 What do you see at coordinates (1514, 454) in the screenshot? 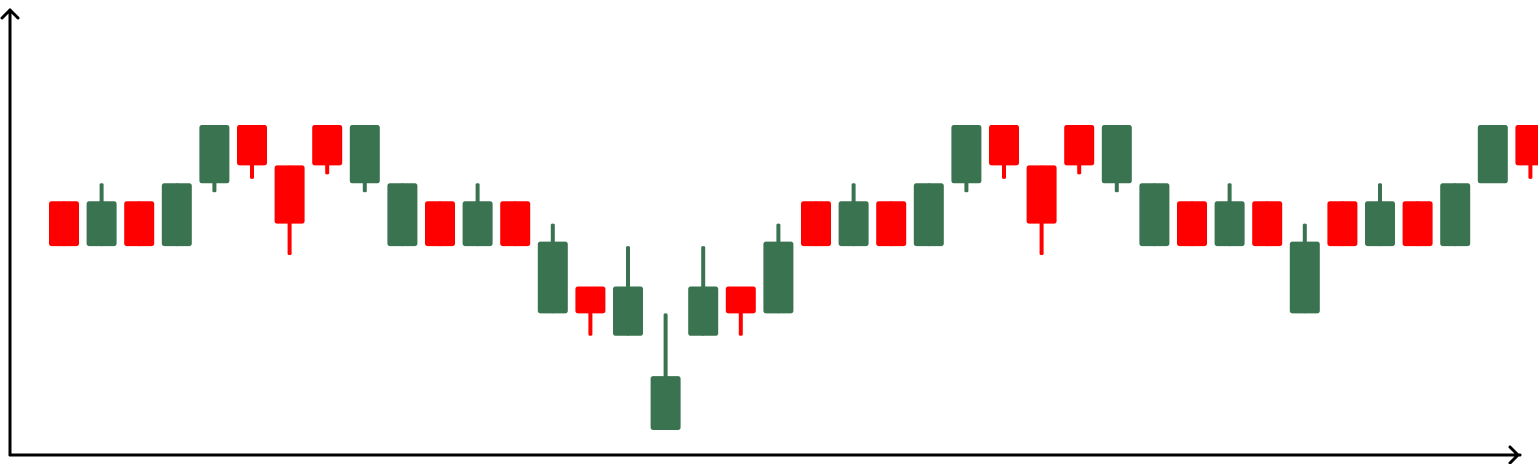
I see `x-axis-arrow-icon` at bounding box center [1514, 454].